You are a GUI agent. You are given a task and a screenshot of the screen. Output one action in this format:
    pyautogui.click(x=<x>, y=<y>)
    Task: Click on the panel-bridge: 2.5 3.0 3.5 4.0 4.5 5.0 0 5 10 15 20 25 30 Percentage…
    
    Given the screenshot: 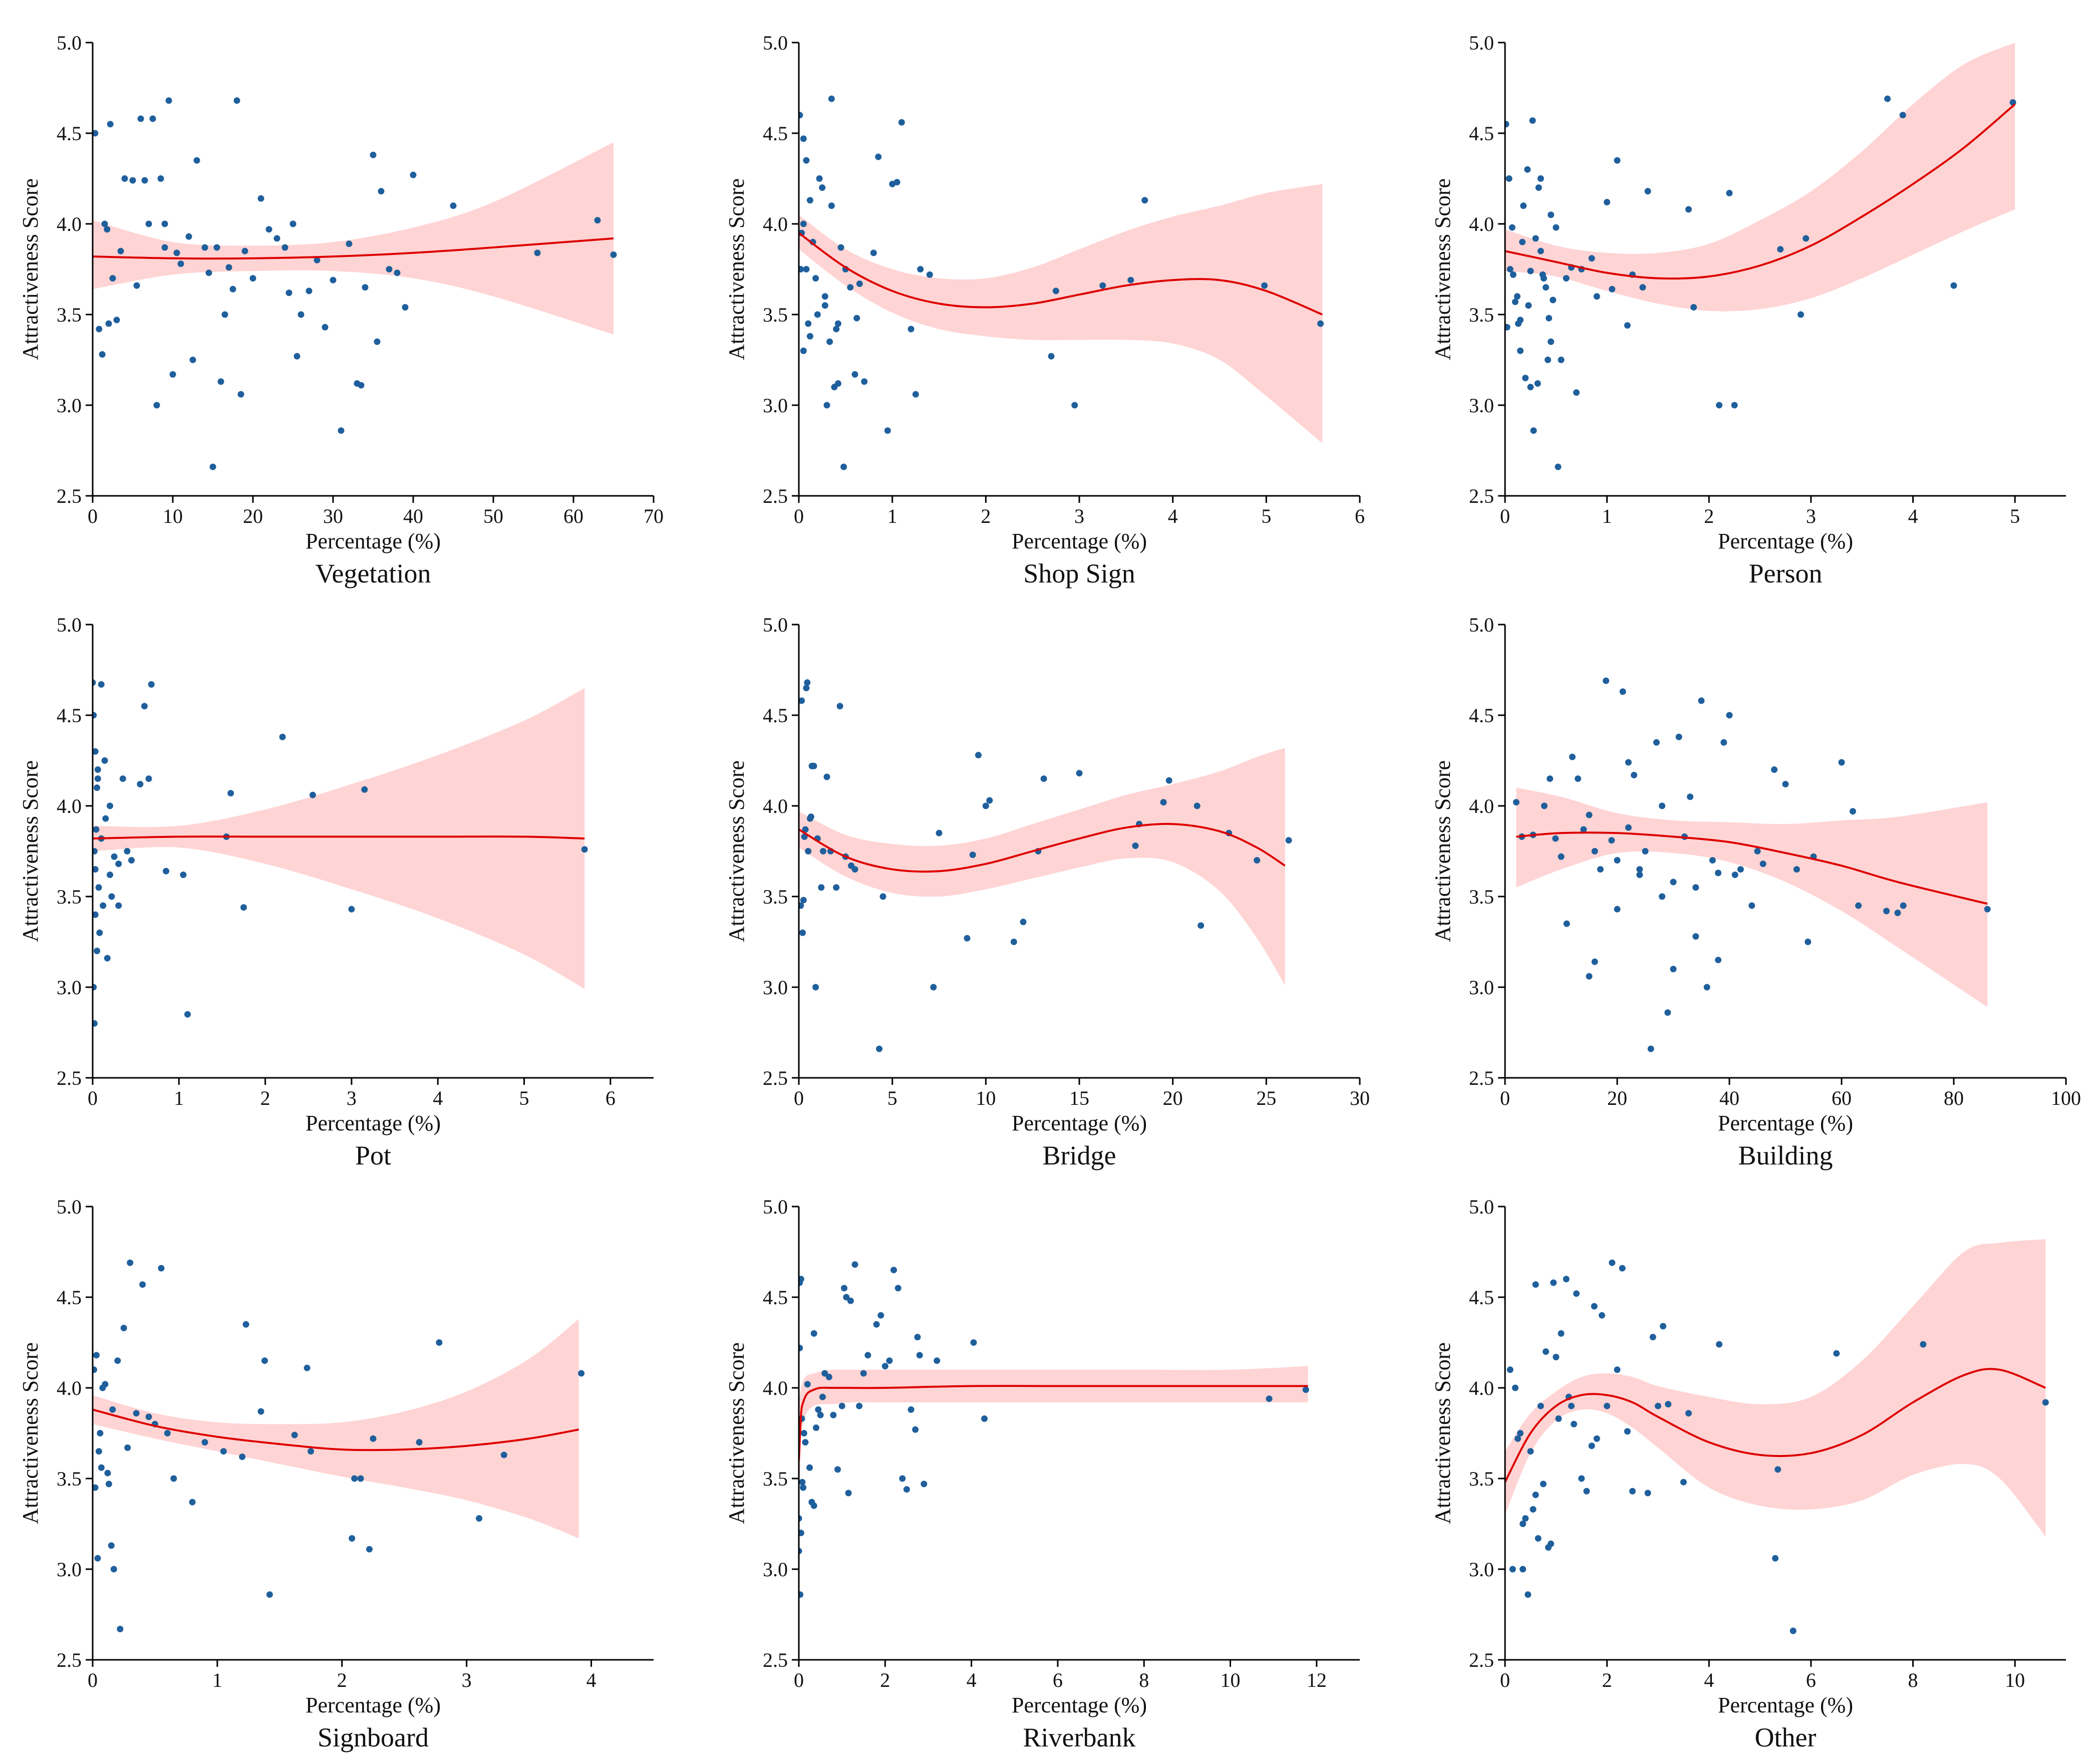 What is the action you would take?
    pyautogui.click(x=1047, y=892)
    